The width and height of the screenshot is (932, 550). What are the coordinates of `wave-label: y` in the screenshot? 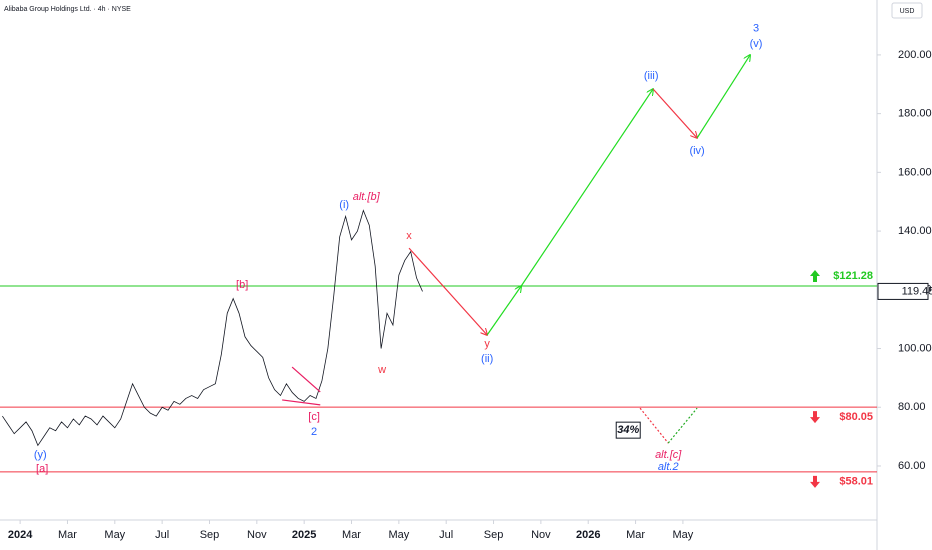 It's located at (487, 344).